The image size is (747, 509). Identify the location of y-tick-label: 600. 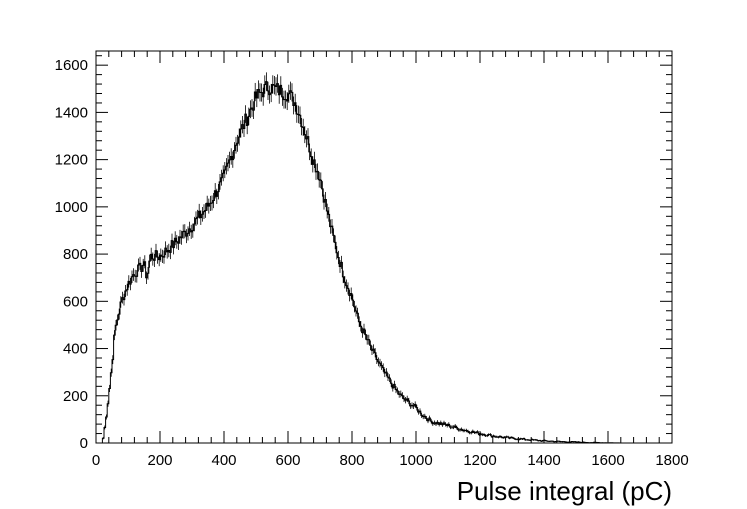
(75, 301).